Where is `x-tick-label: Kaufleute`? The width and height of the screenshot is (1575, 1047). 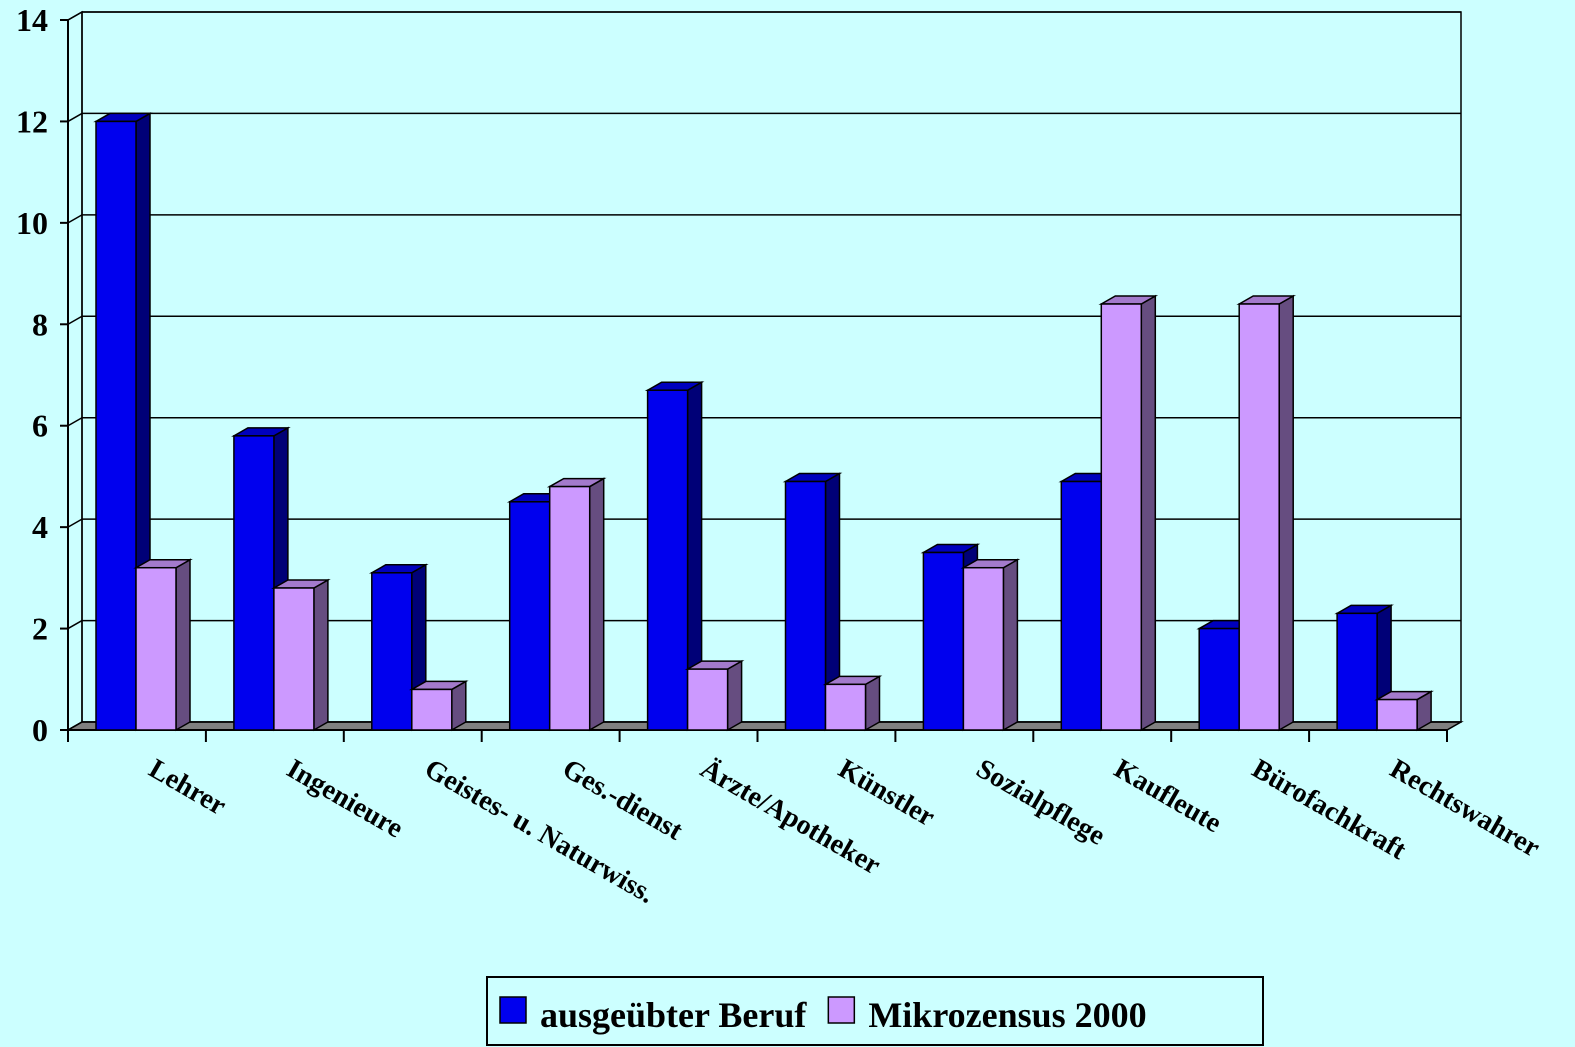
x-tick-label: Kaufleute is located at coordinates (1168, 796).